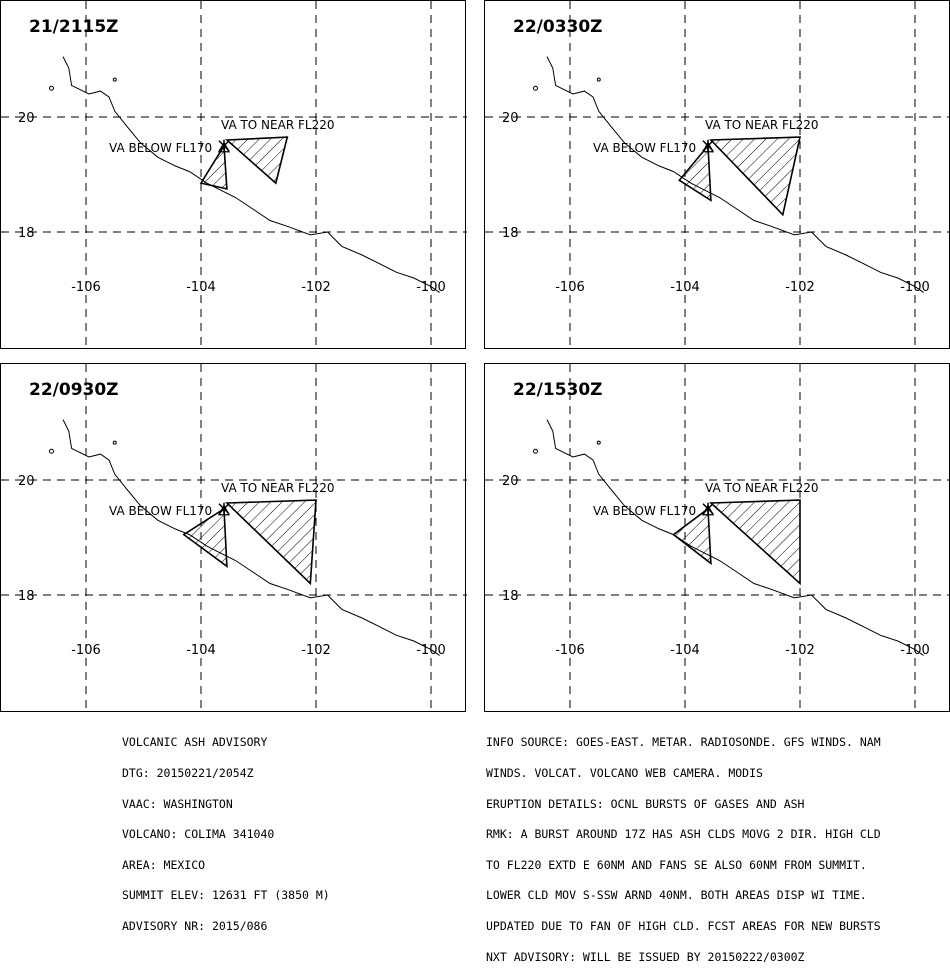  What do you see at coordinates (624, 773) in the screenshot?
I see `advisory-line: WINDS. VOLCAT. VOLCANO WEB CAMERA. MODIS` at bounding box center [624, 773].